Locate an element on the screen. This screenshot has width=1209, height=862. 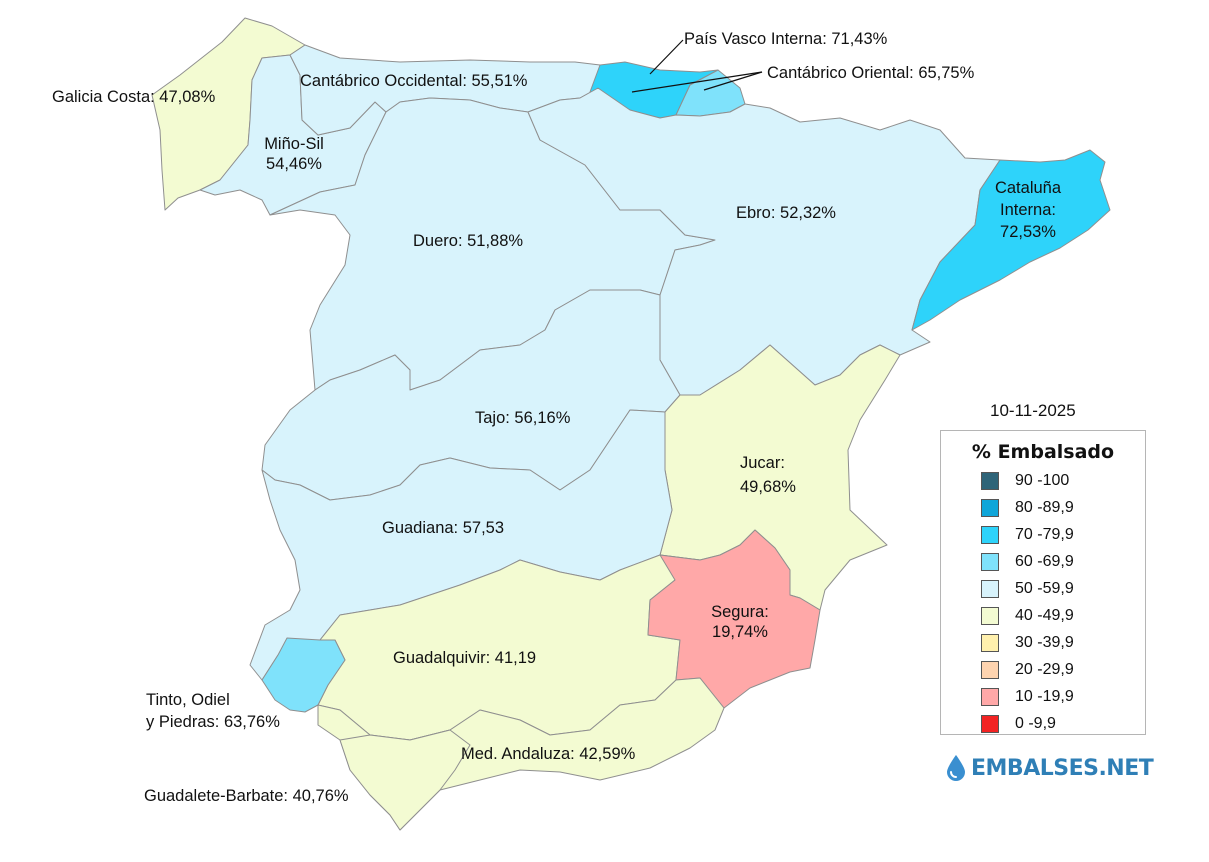
label-jucar: Jucar: 49,68% is located at coordinates (768, 475).